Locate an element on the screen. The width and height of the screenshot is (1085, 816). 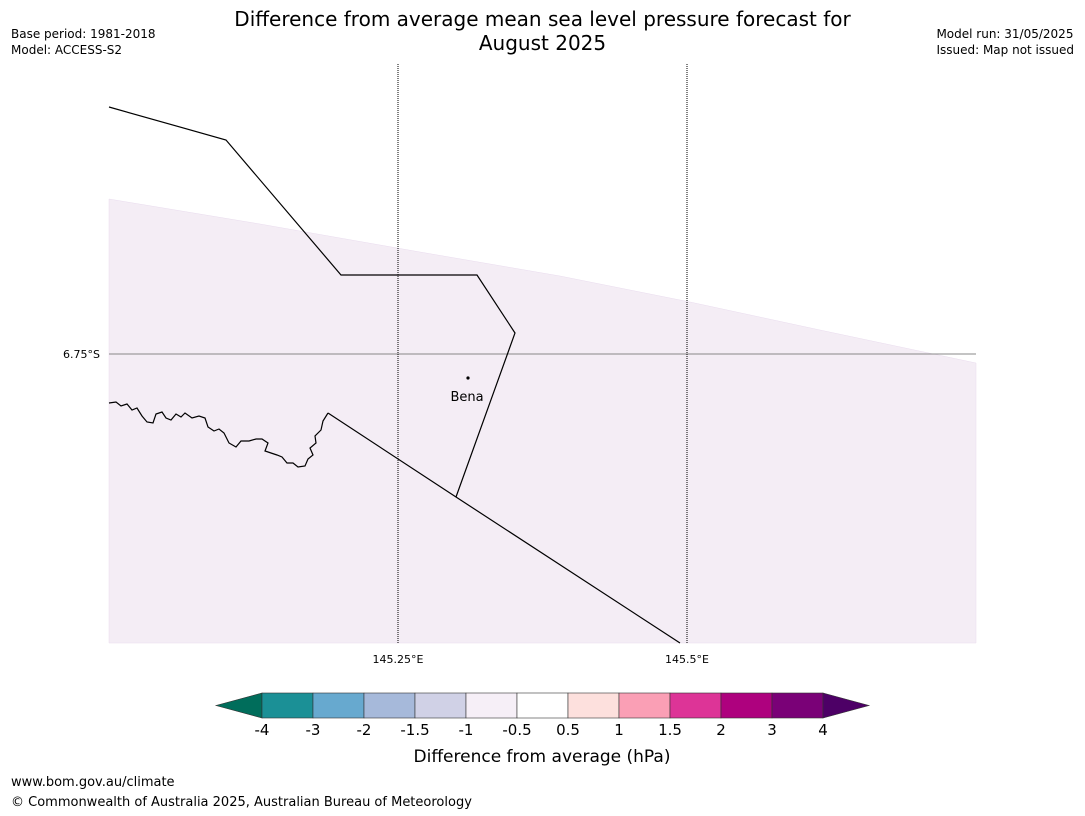
colorbar-ticks: -4 -3 -2 -1.5 -1 -0.5 0.5 1 1.5 2 3 4 is located at coordinates (541, 730).